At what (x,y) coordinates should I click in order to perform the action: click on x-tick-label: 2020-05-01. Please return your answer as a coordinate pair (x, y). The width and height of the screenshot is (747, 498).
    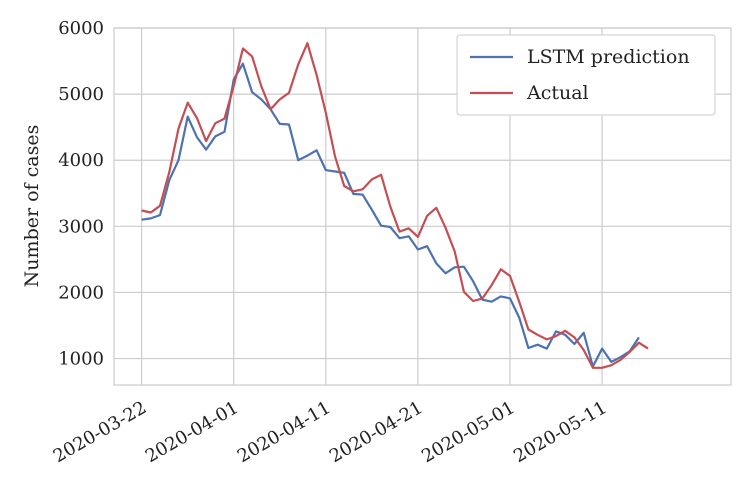
    Looking at the image, I should click on (468, 432).